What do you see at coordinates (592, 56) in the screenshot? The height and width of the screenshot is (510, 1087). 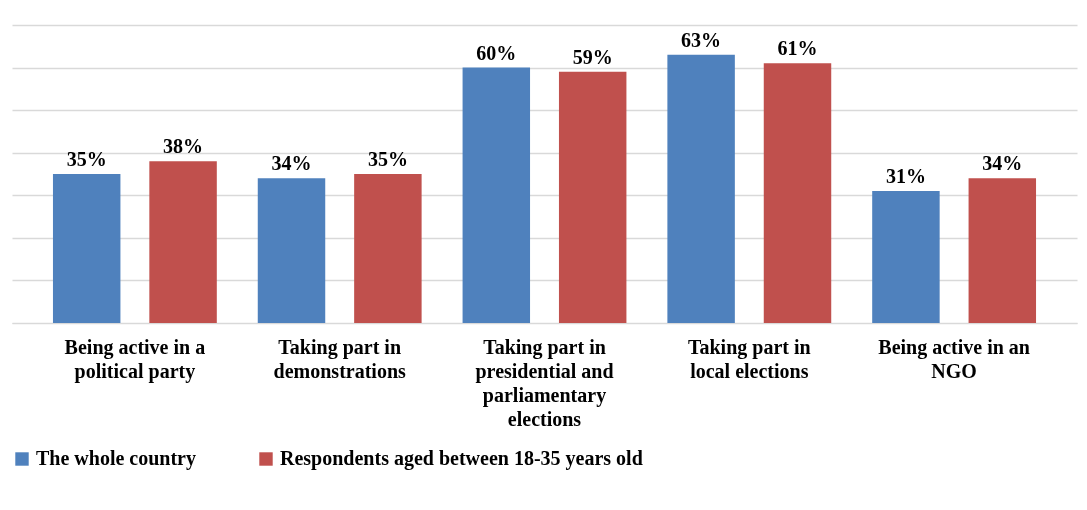 I see `data-label: 59%` at bounding box center [592, 56].